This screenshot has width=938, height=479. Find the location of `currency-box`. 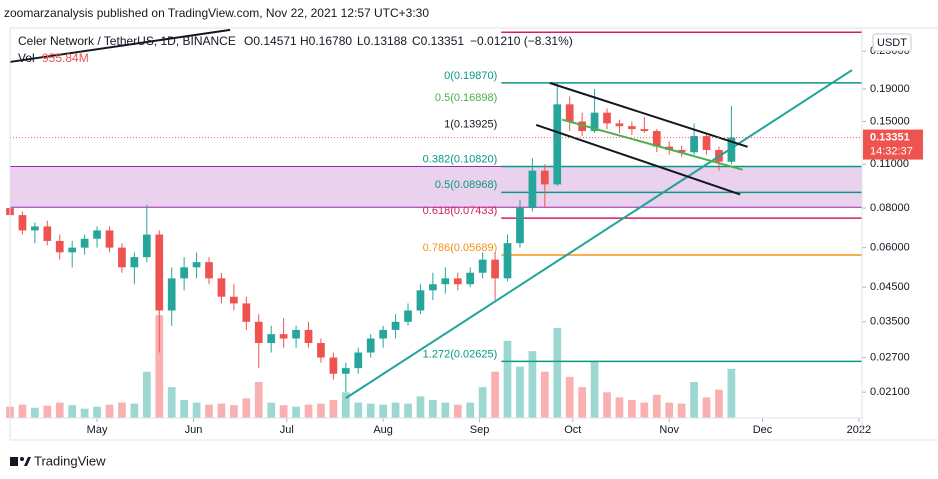

currency-box is located at coordinates (892, 42).